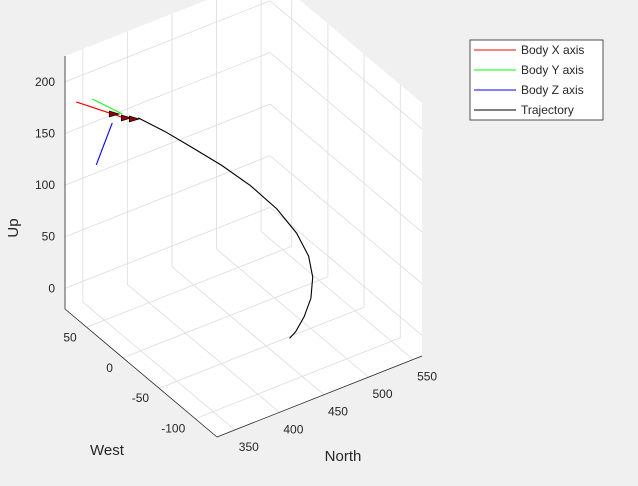  What do you see at coordinates (49, 237) in the screenshot?
I see `tick-label-up: 50` at bounding box center [49, 237].